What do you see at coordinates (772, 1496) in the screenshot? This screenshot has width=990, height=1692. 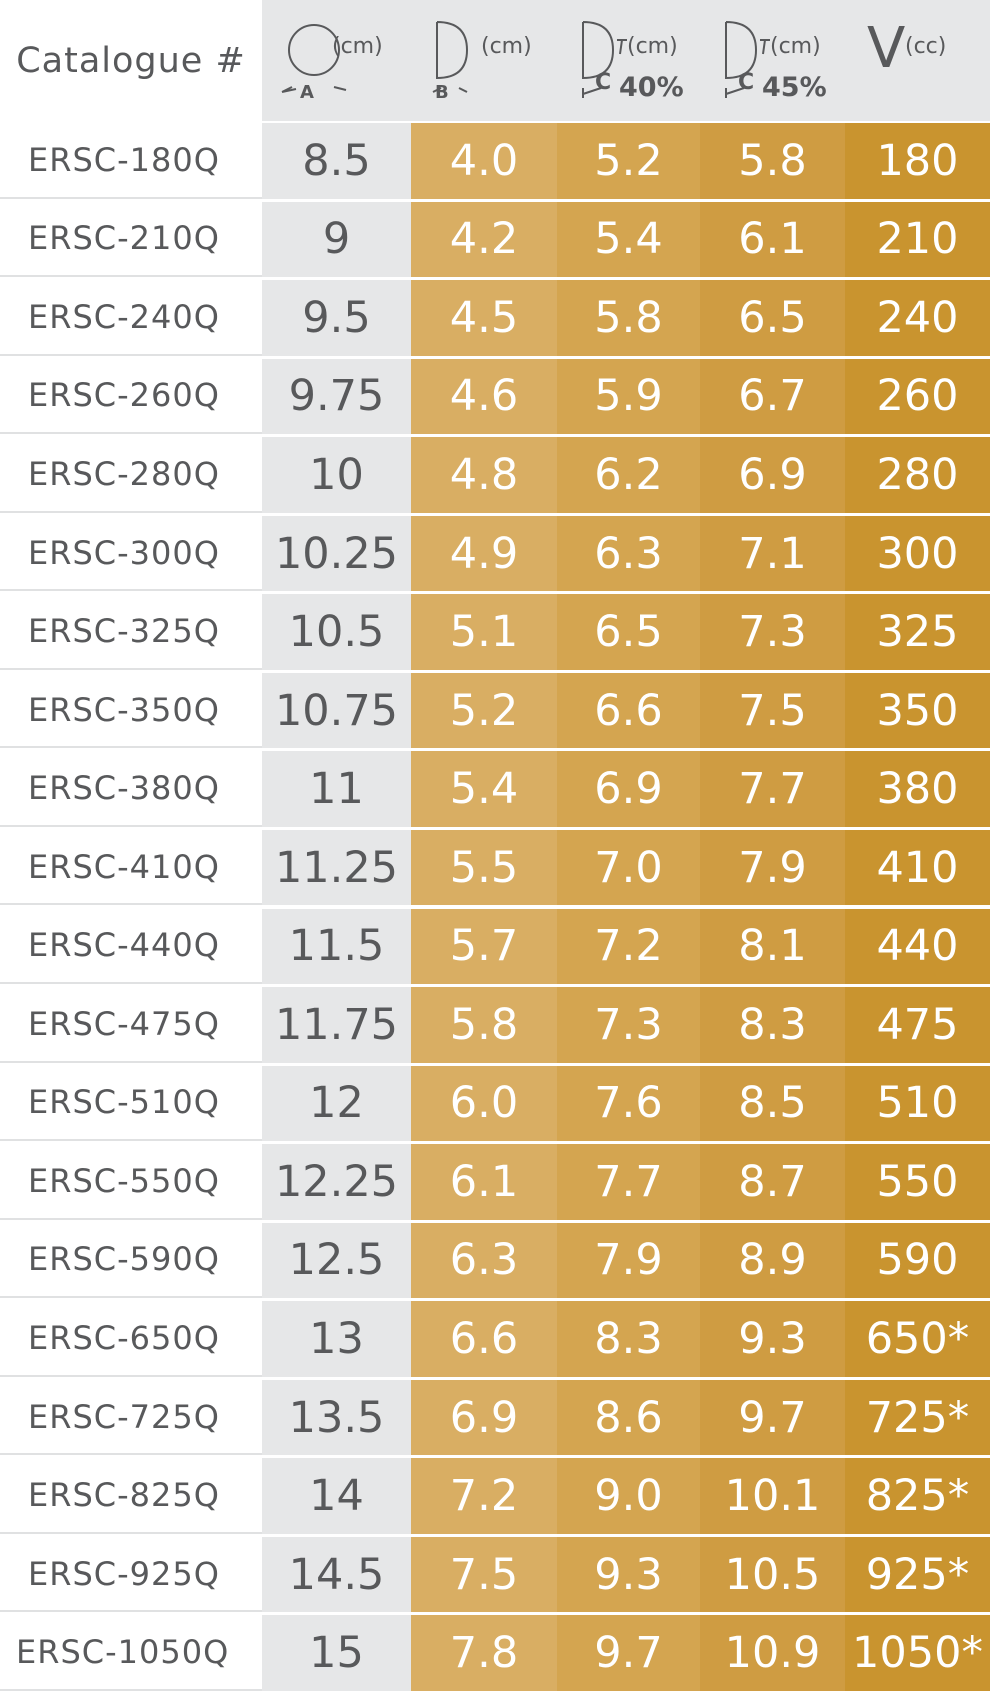 I see `value-cell: 10.1` at bounding box center [772, 1496].